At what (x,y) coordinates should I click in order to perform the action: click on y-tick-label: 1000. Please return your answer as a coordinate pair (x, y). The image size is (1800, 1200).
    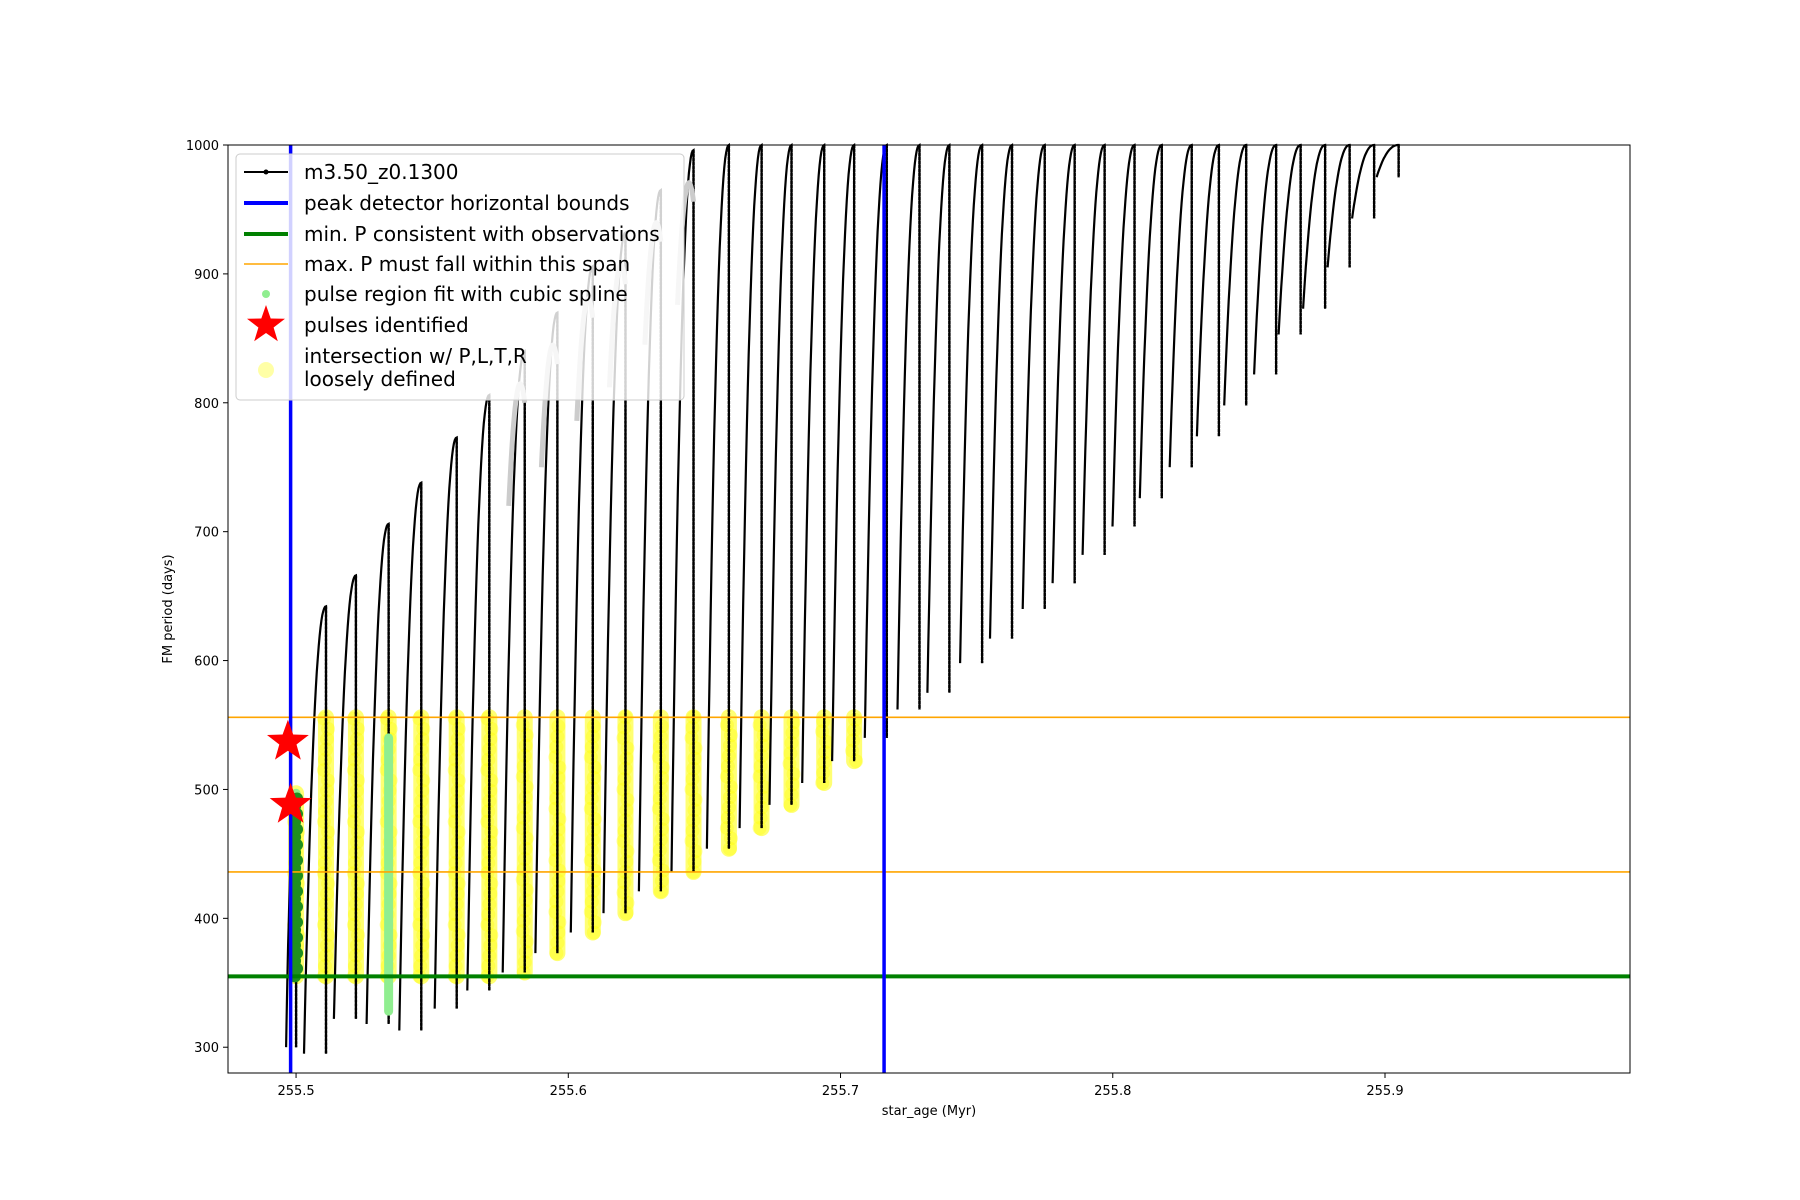
    Looking at the image, I should click on (202, 146).